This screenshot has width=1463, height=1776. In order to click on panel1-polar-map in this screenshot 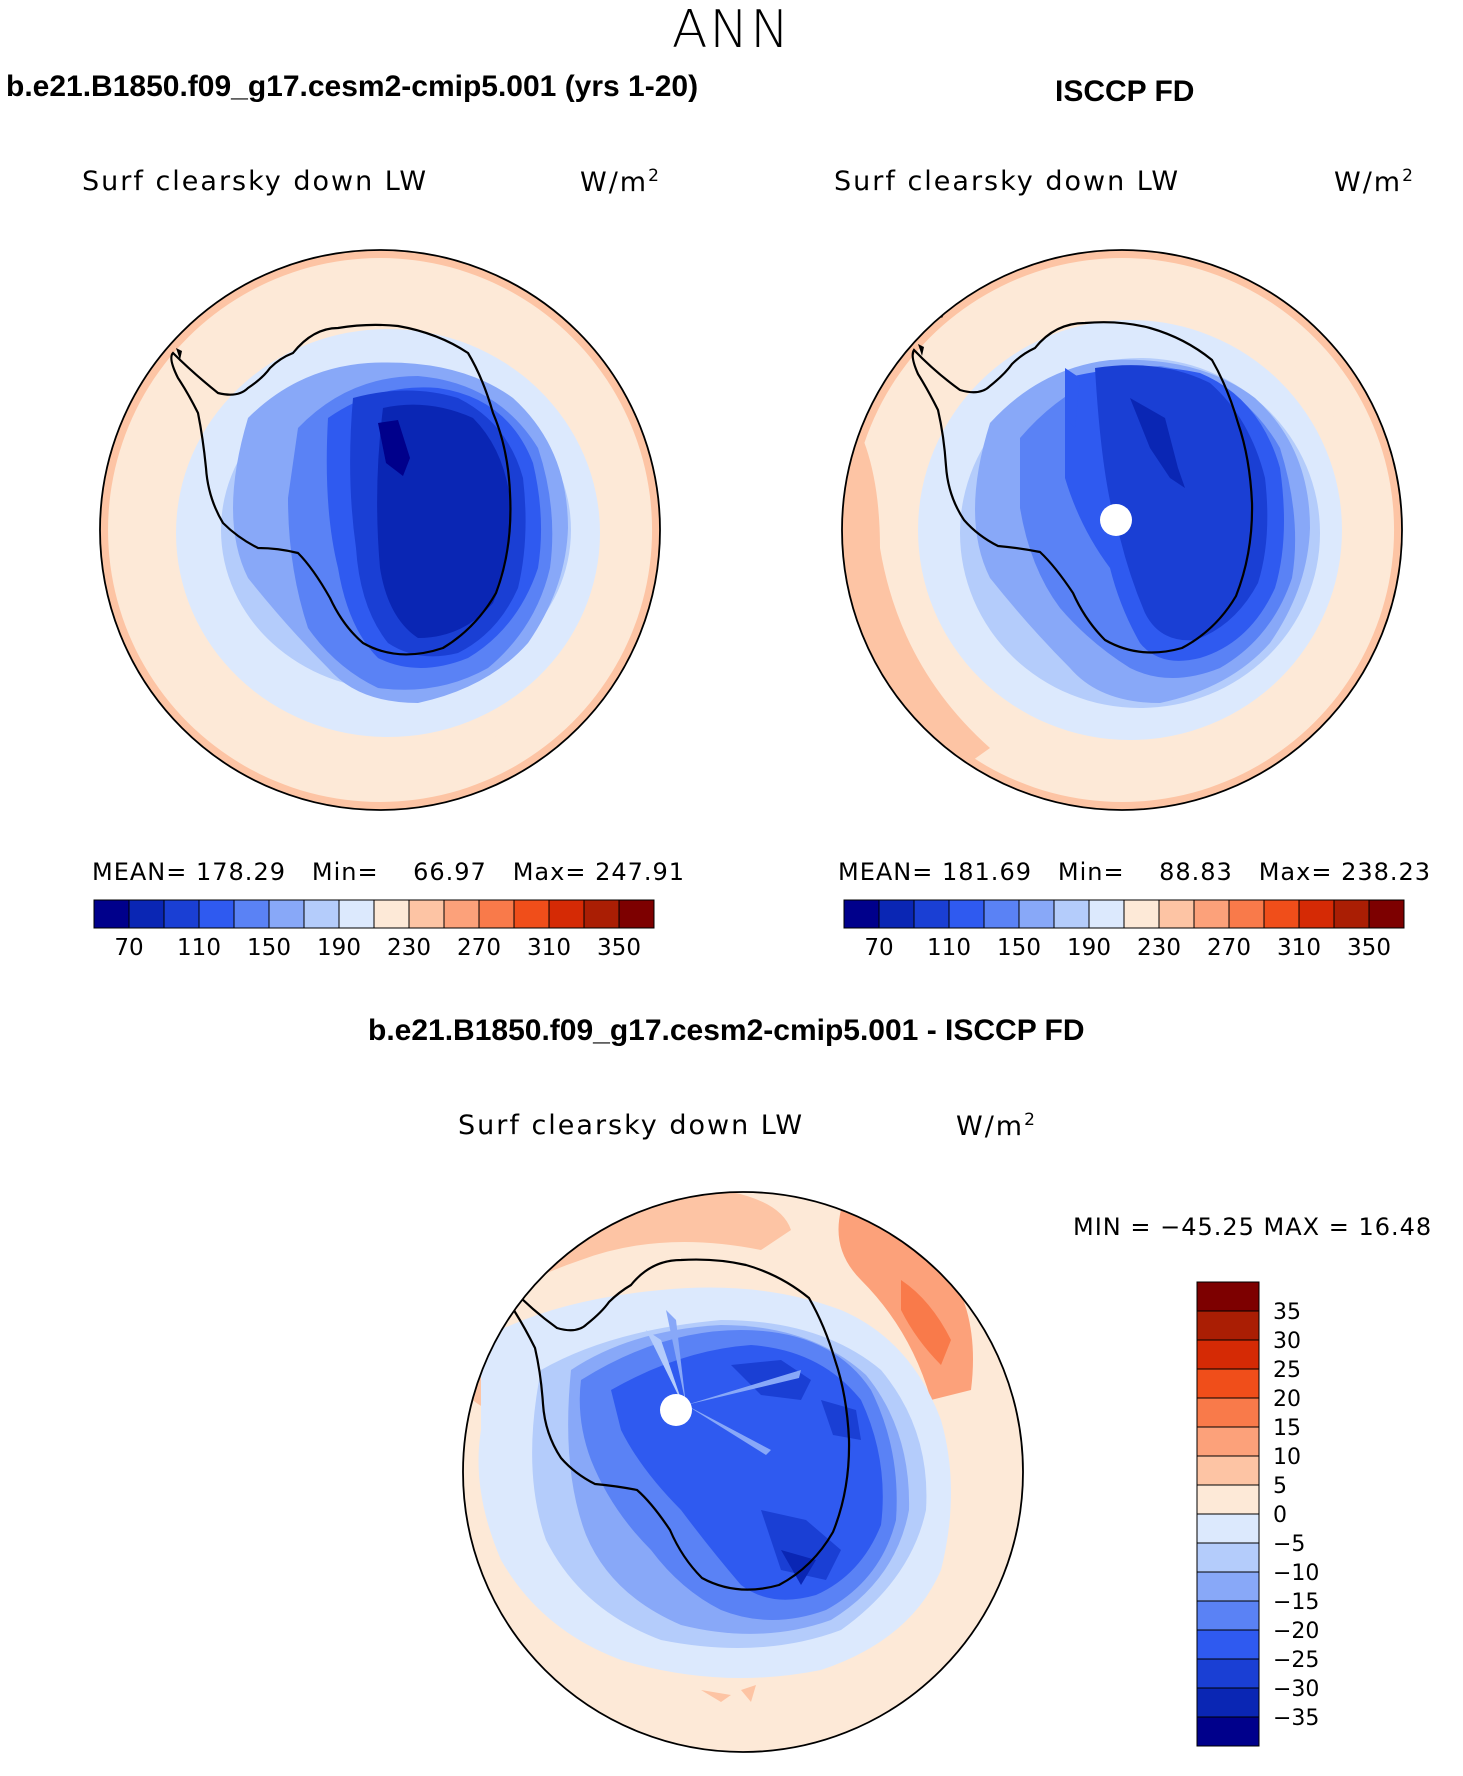, I will do `click(380, 530)`.